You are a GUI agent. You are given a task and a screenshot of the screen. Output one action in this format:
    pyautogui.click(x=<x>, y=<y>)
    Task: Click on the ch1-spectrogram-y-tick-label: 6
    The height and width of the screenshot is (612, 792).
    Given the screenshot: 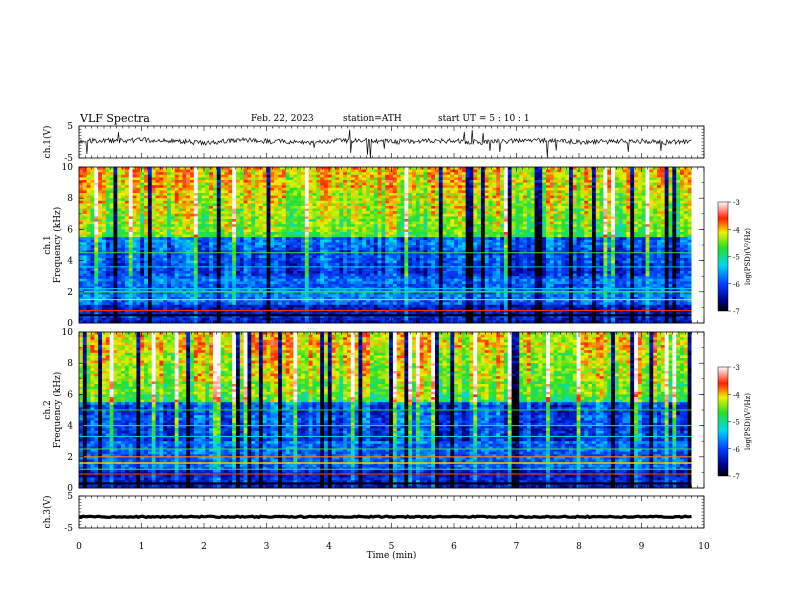 What is the action you would take?
    pyautogui.click(x=70, y=230)
    